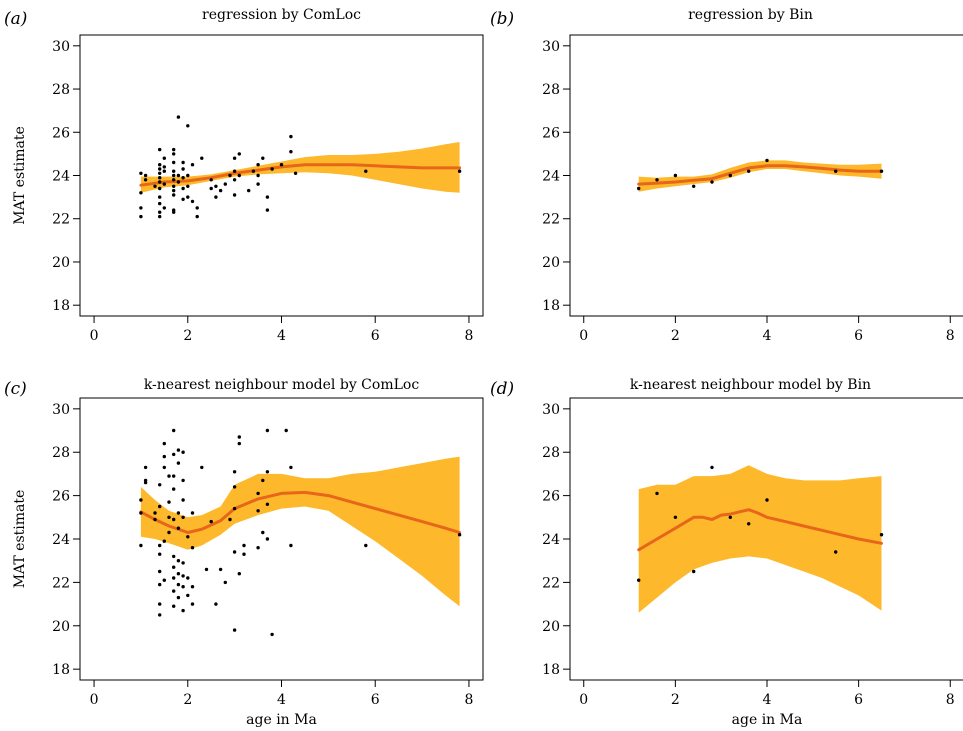 This screenshot has width=963, height=731. I want to click on chart-title: k-nearest neighbour model by Bin, so click(750, 385).